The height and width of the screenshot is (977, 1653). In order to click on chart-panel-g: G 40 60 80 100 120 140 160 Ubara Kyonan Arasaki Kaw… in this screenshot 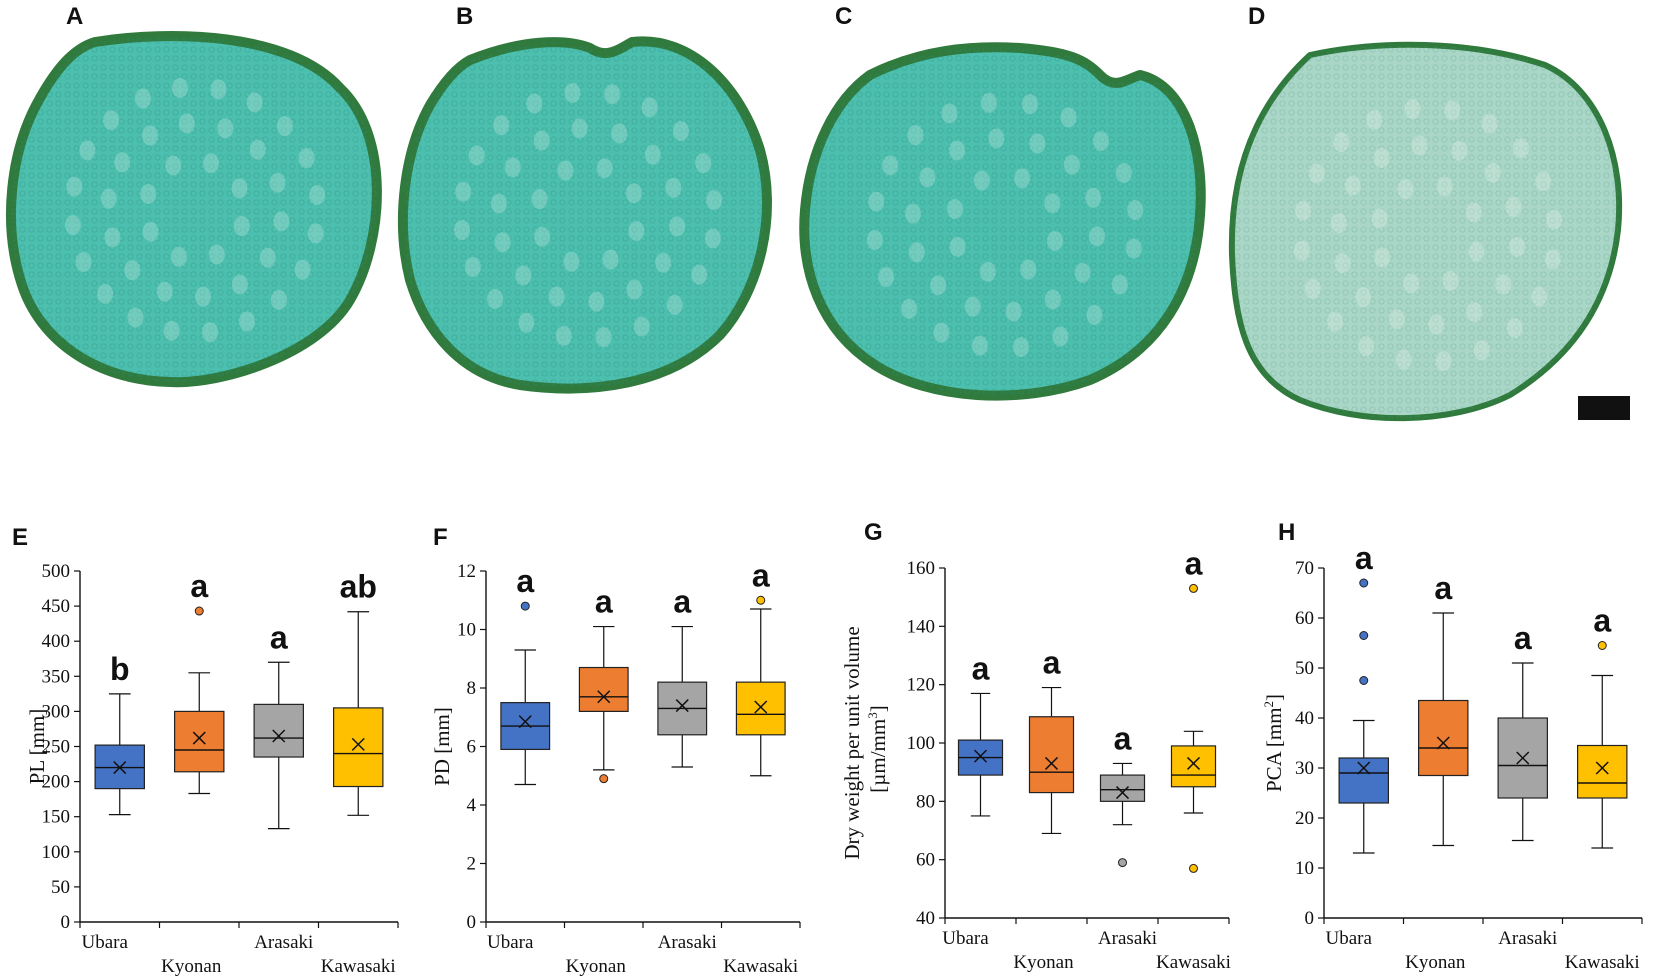, I will do `click(1035, 746)`.